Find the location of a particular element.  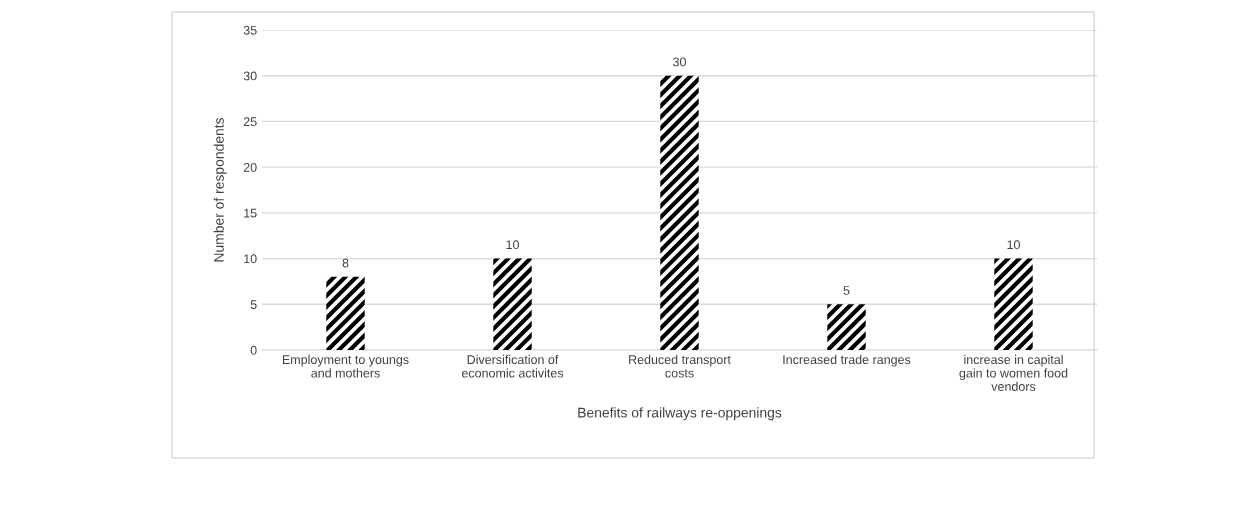

y-tick-label: 35 is located at coordinates (250, 30).